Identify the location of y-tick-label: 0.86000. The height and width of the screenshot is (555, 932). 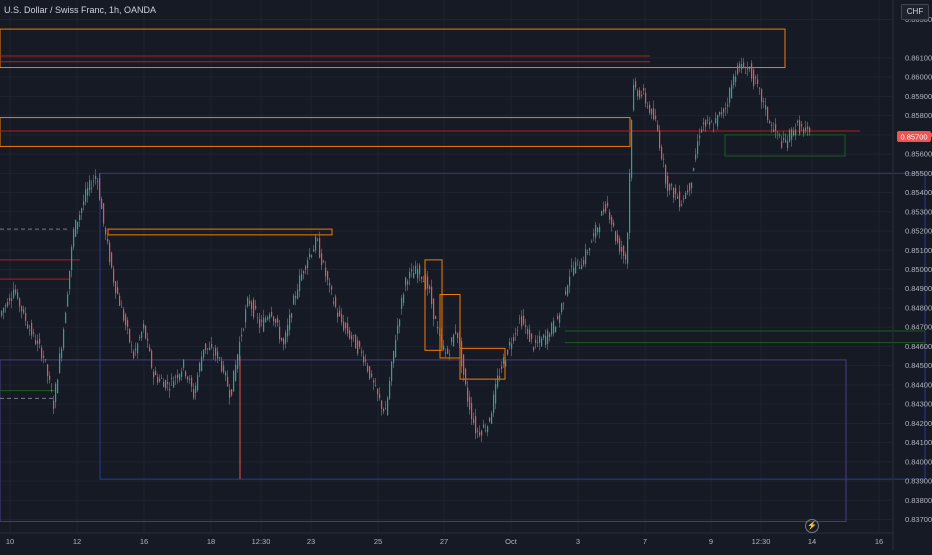
(918, 77).